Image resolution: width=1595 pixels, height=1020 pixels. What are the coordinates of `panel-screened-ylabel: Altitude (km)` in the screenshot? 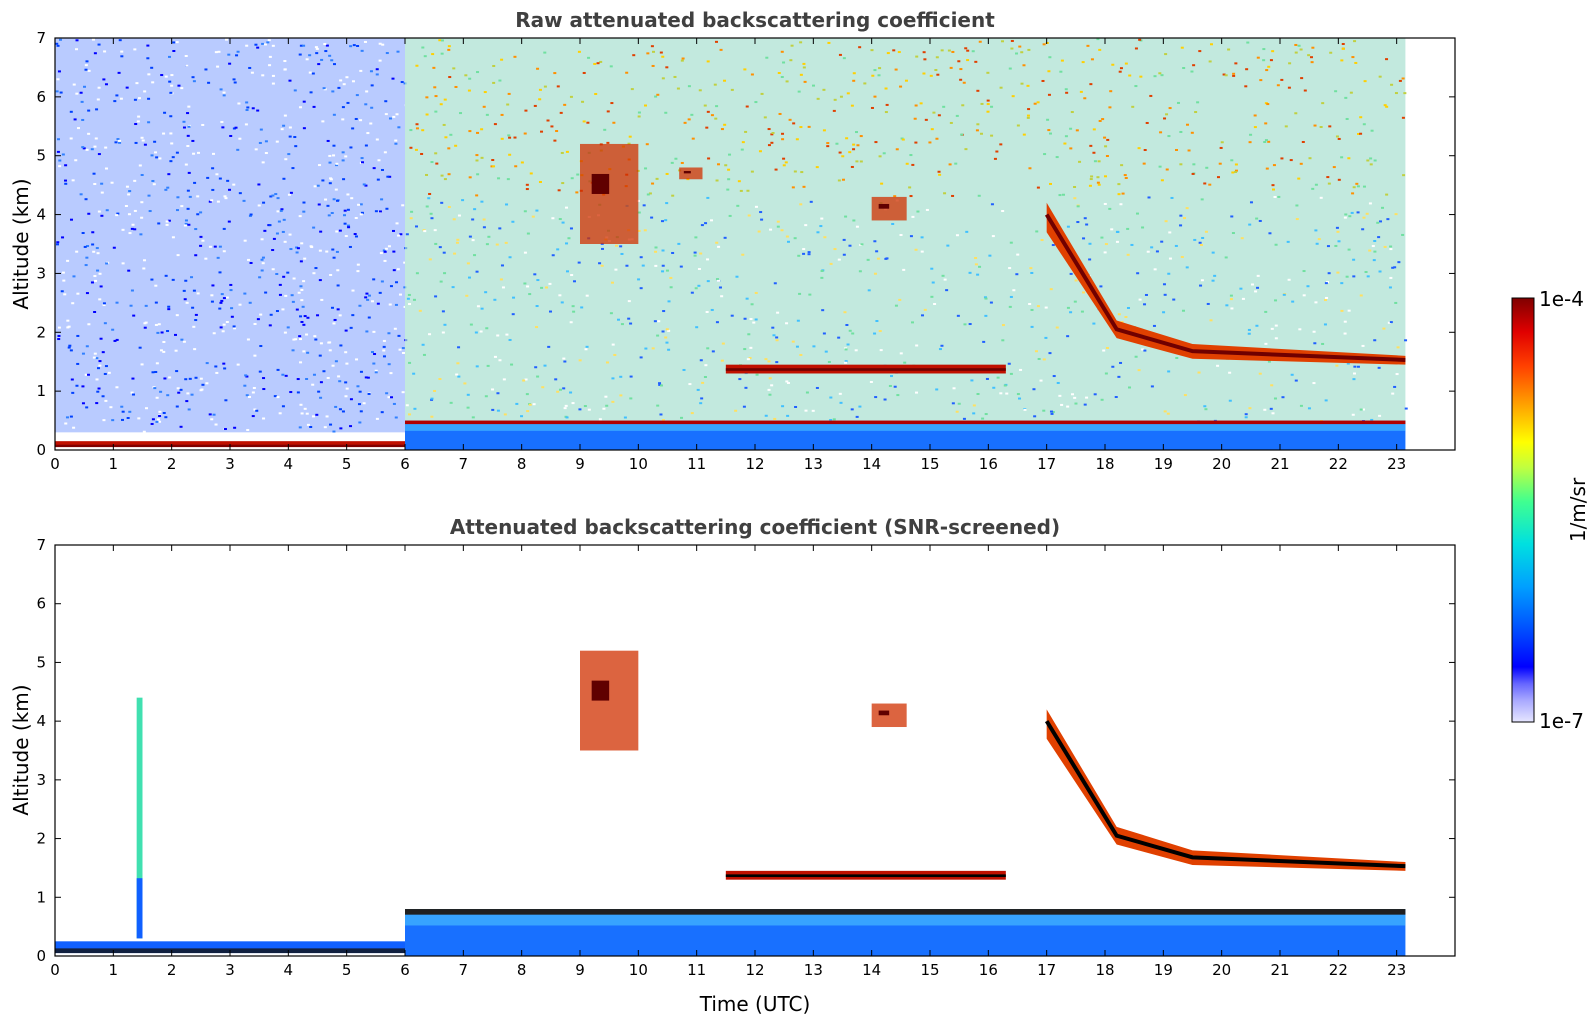 It's located at (21, 749).